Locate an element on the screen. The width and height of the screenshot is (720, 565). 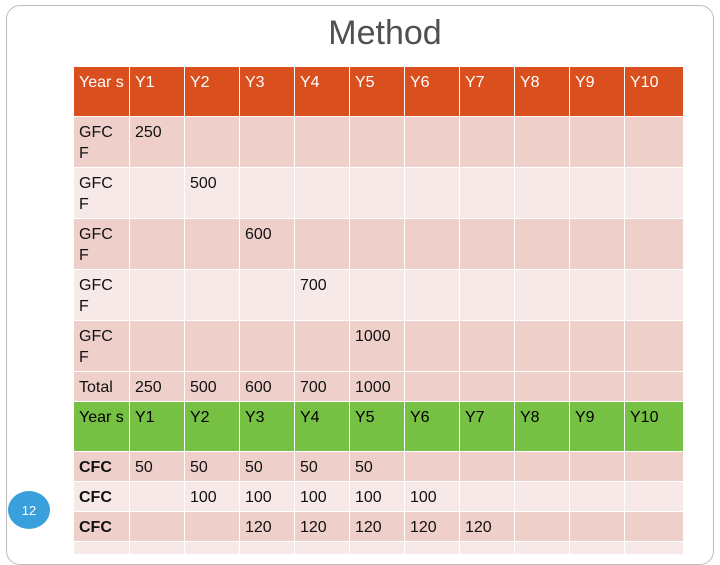
table-cell: 700 is located at coordinates (322, 295).